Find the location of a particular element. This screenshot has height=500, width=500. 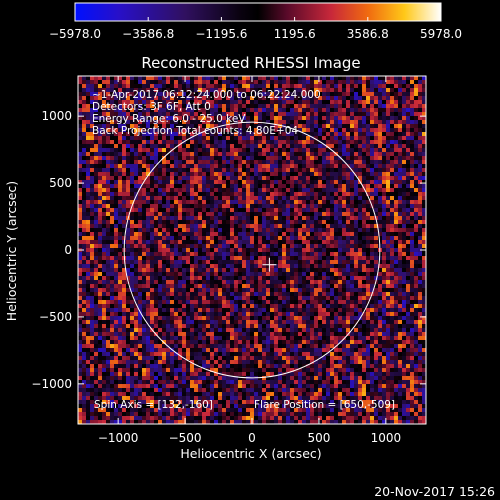

flare-position-text: Flare Position = [650,-509] is located at coordinates (324, 405).